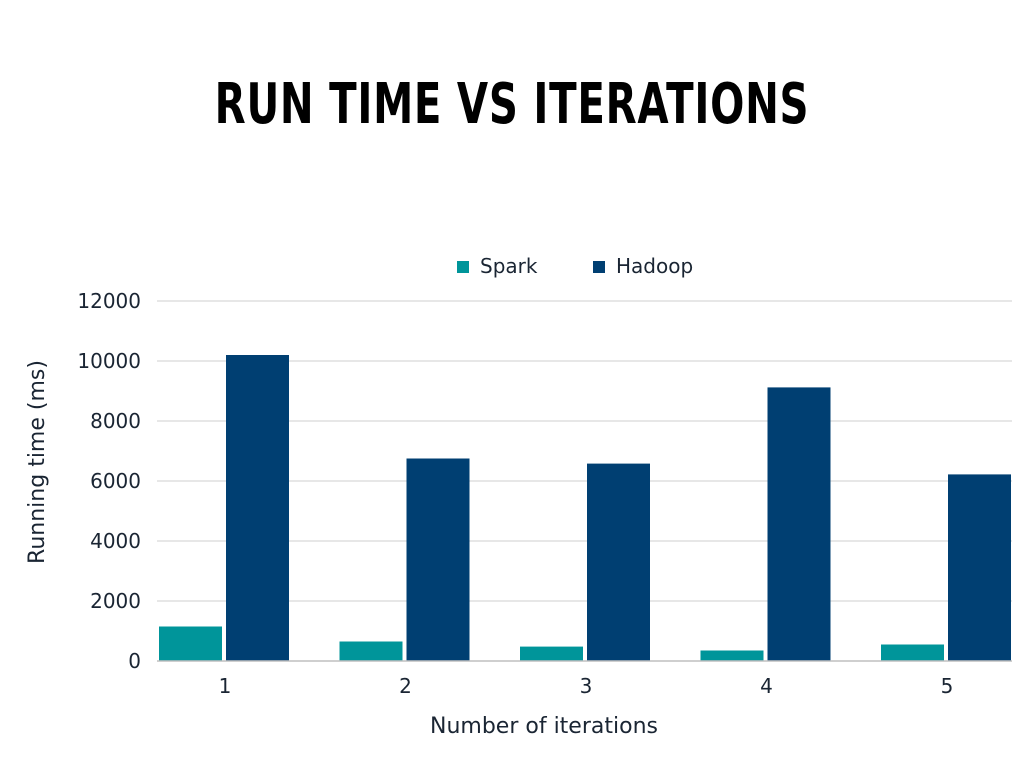 The height and width of the screenshot is (768, 1024). I want to click on legend-label-spark: Spark, so click(509, 266).